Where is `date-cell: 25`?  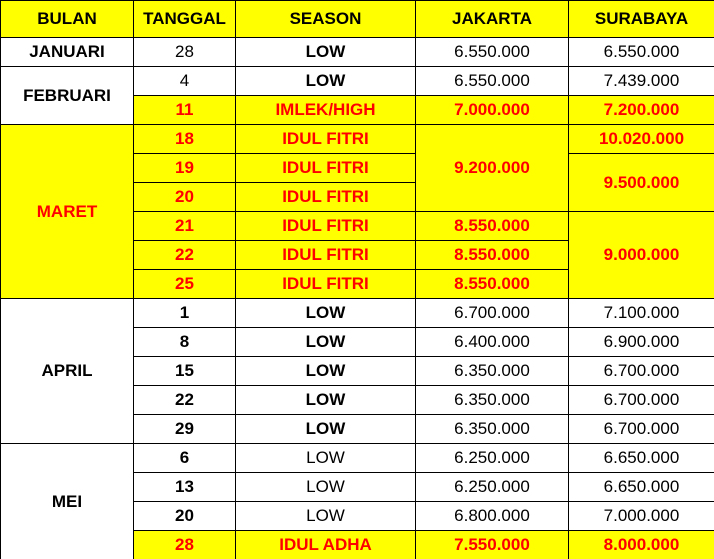 date-cell: 25 is located at coordinates (184, 284).